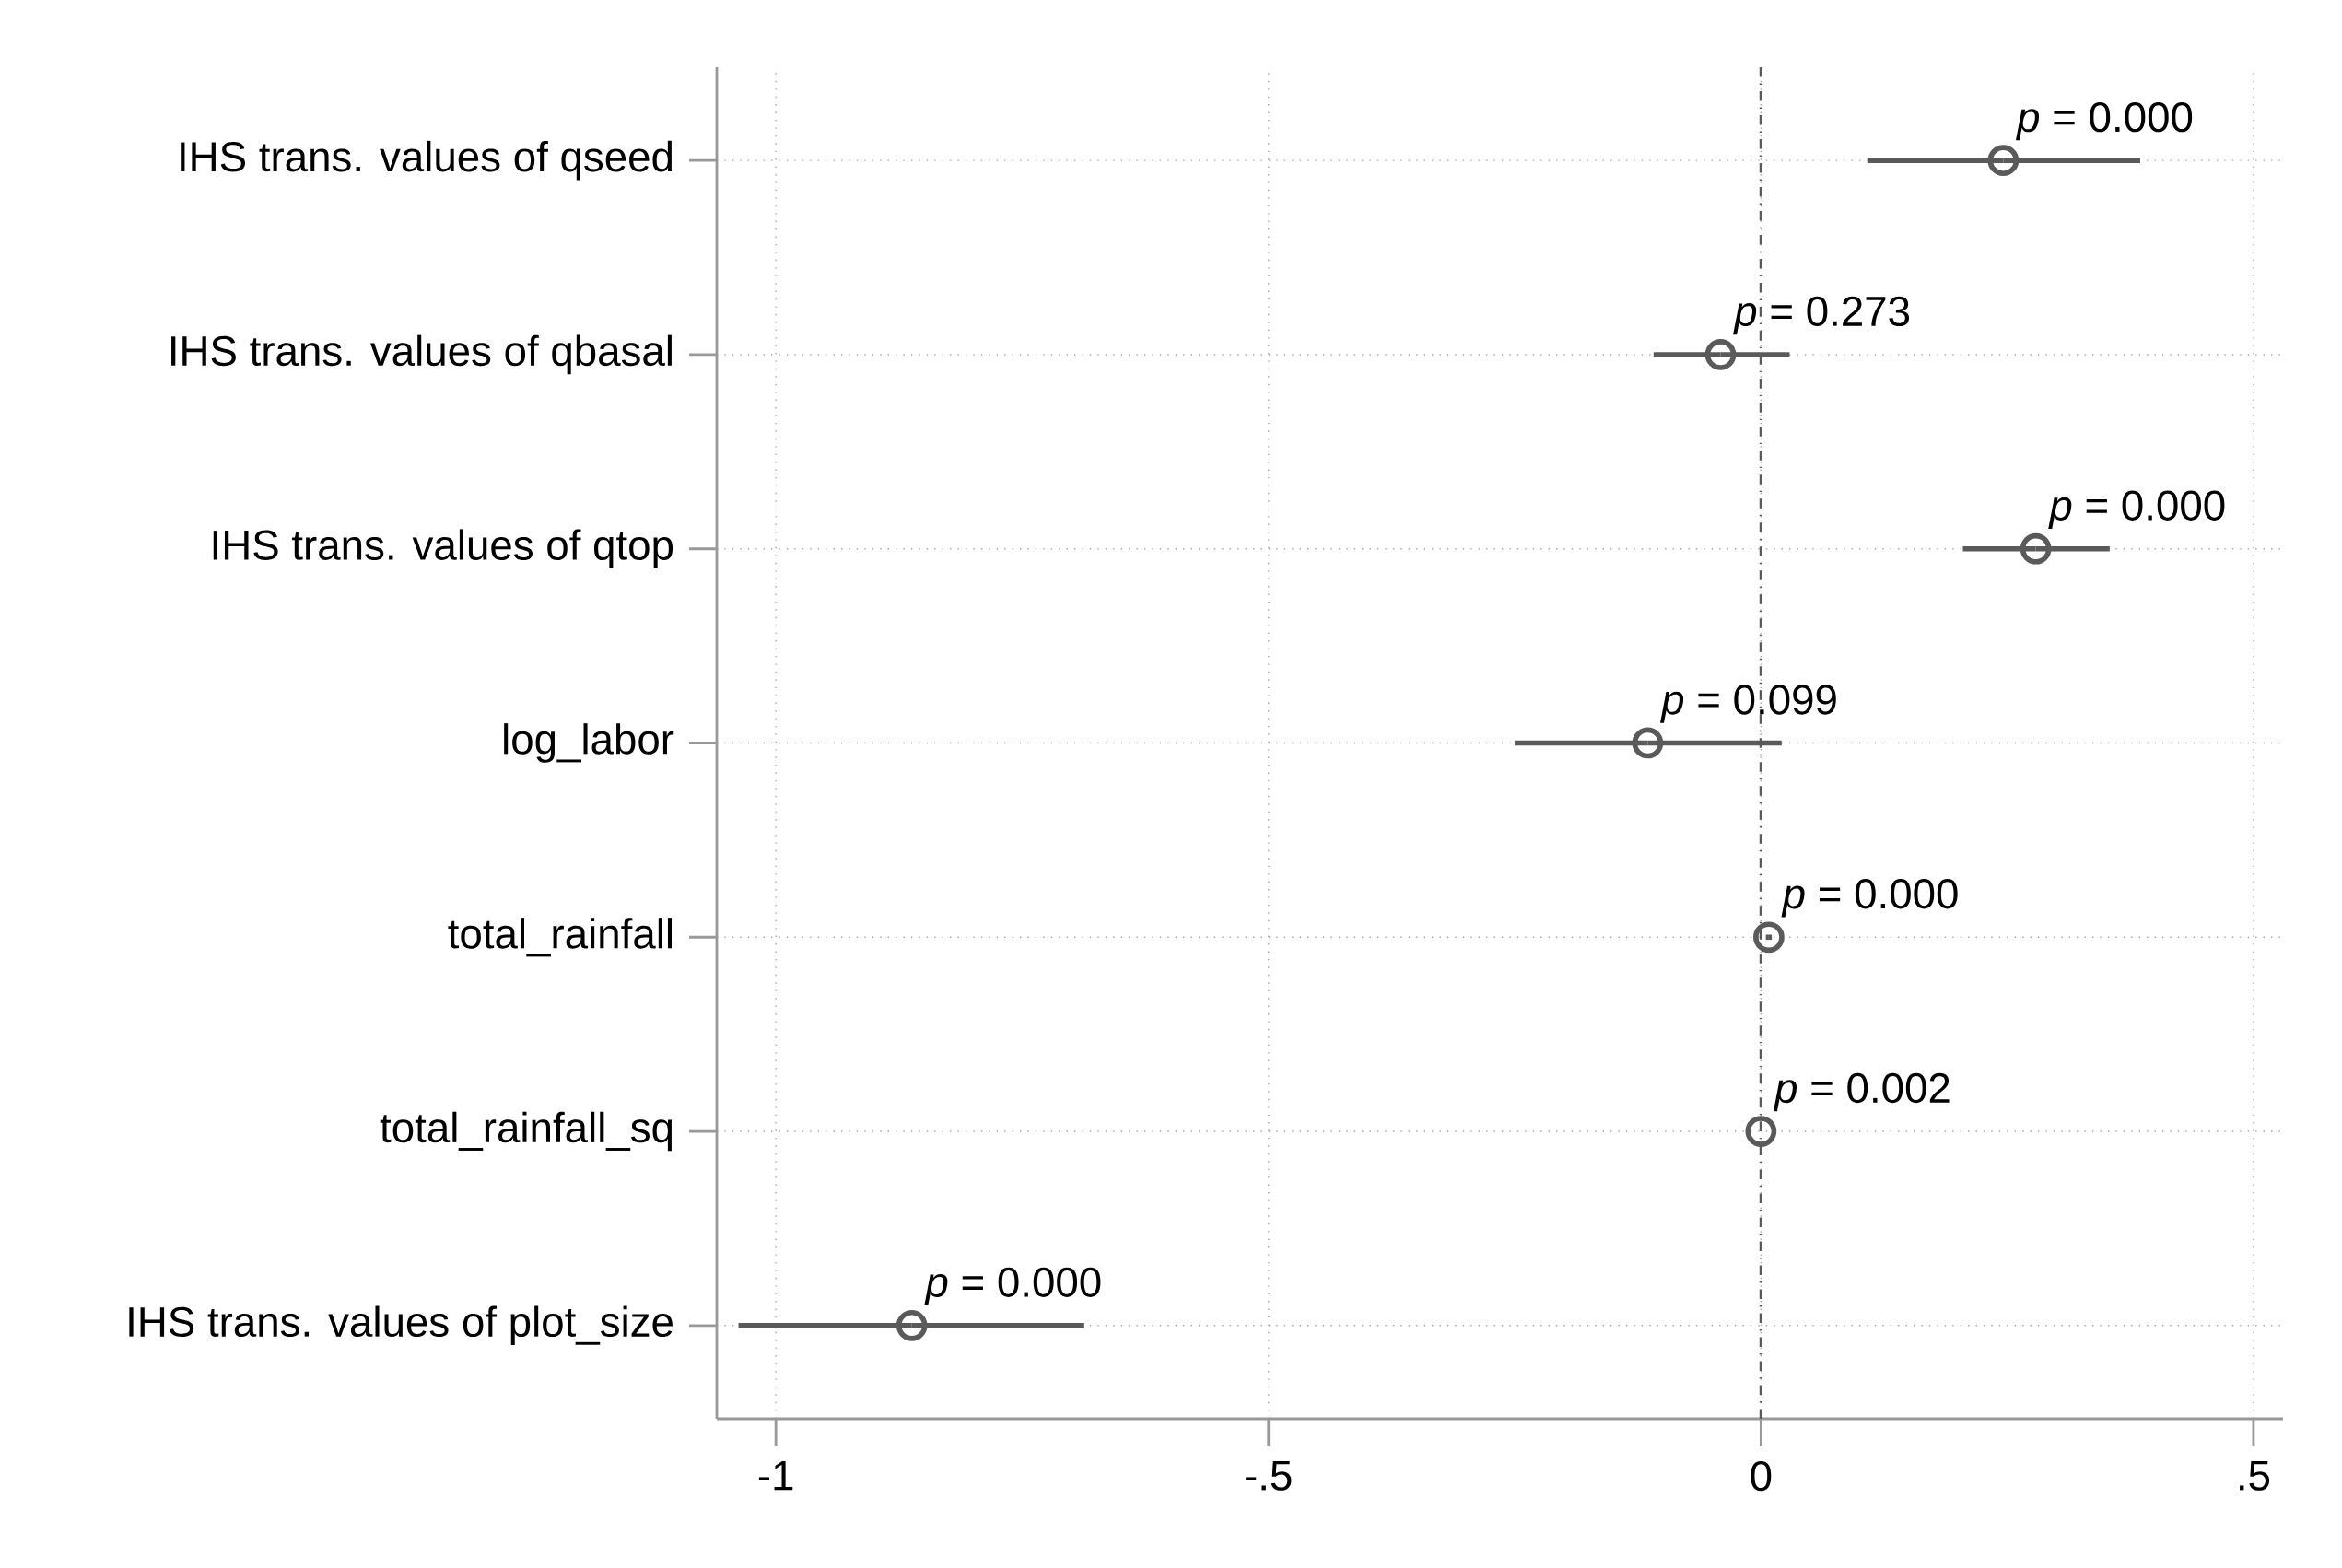 The image size is (2342, 1568). What do you see at coordinates (1269, 1476) in the screenshot?
I see `x-tick-label: -.5` at bounding box center [1269, 1476].